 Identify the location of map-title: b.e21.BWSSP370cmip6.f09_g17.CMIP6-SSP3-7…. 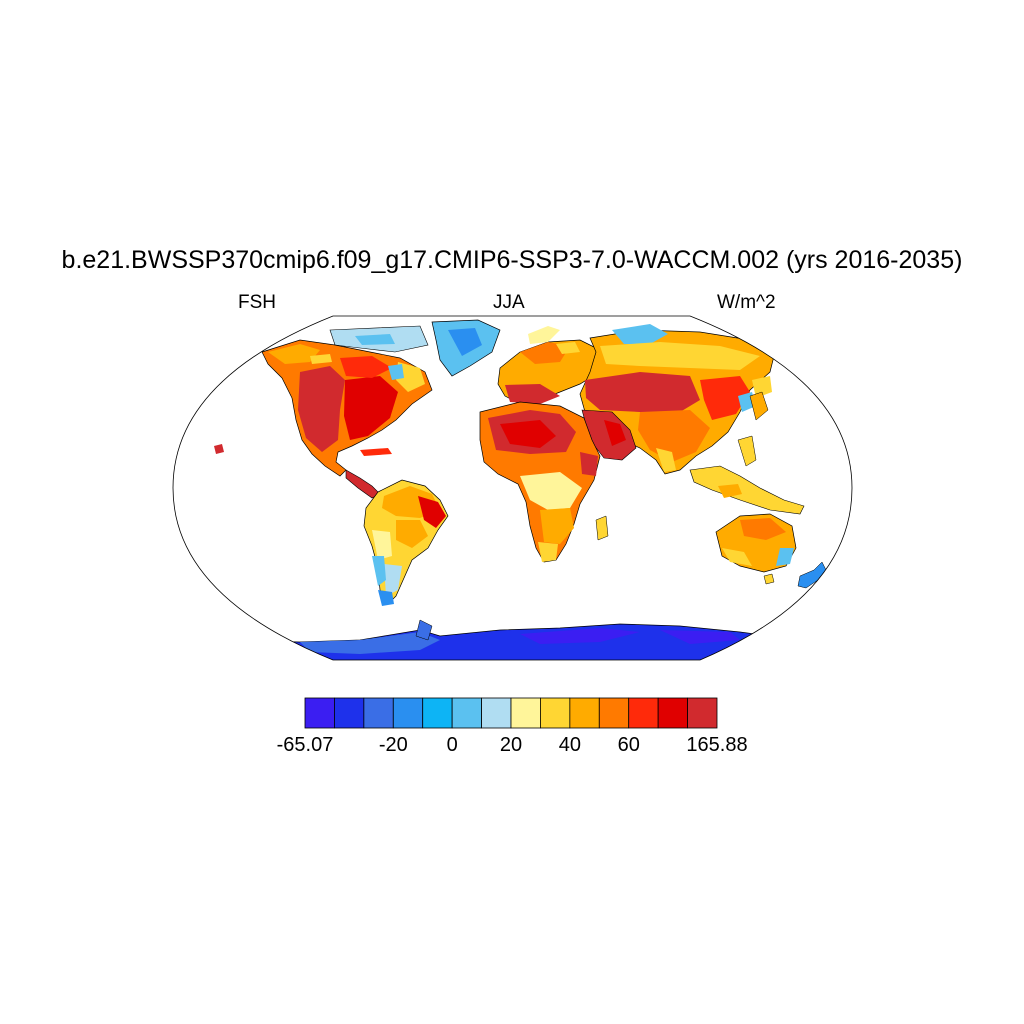
(512, 260).